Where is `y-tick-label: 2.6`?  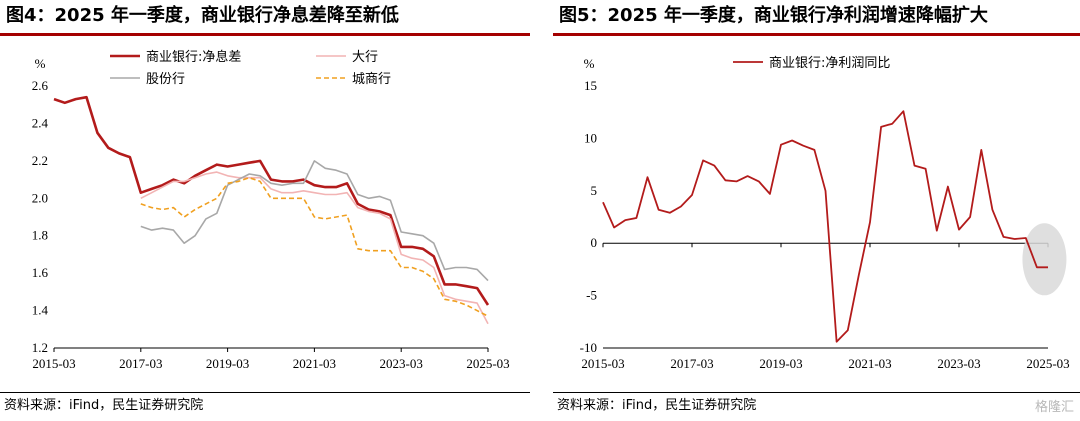 y-tick-label: 2.6 is located at coordinates (40, 85).